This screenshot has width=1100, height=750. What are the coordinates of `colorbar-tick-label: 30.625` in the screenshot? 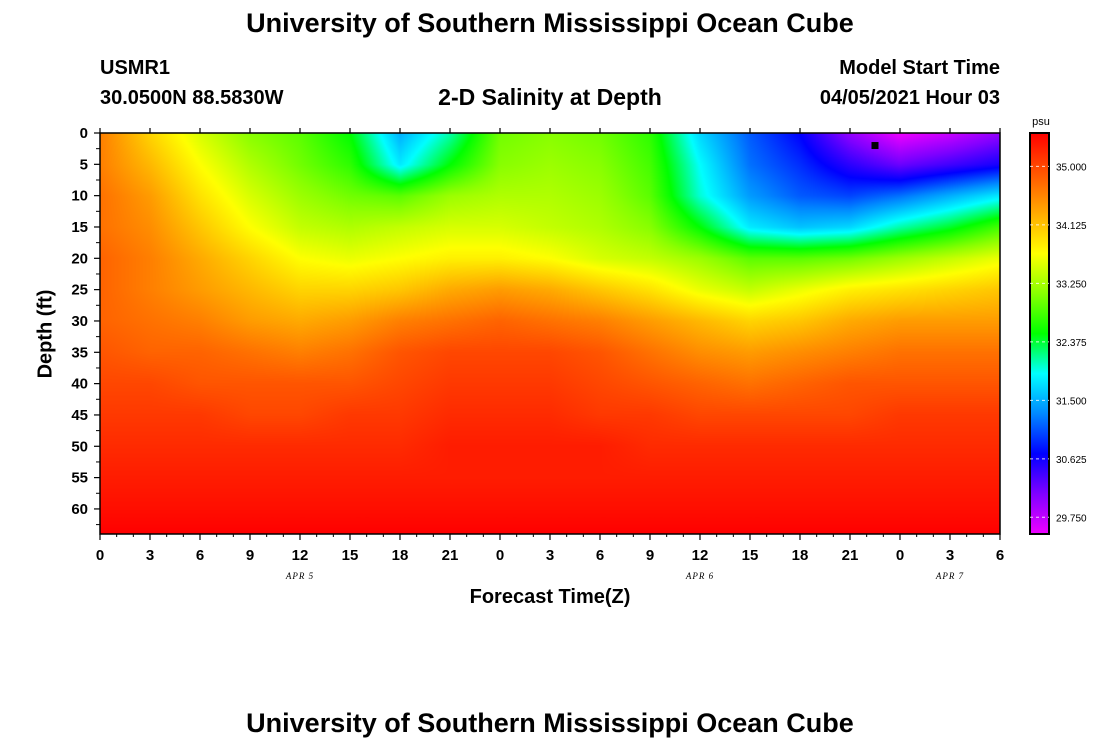 It's located at (1071, 460).